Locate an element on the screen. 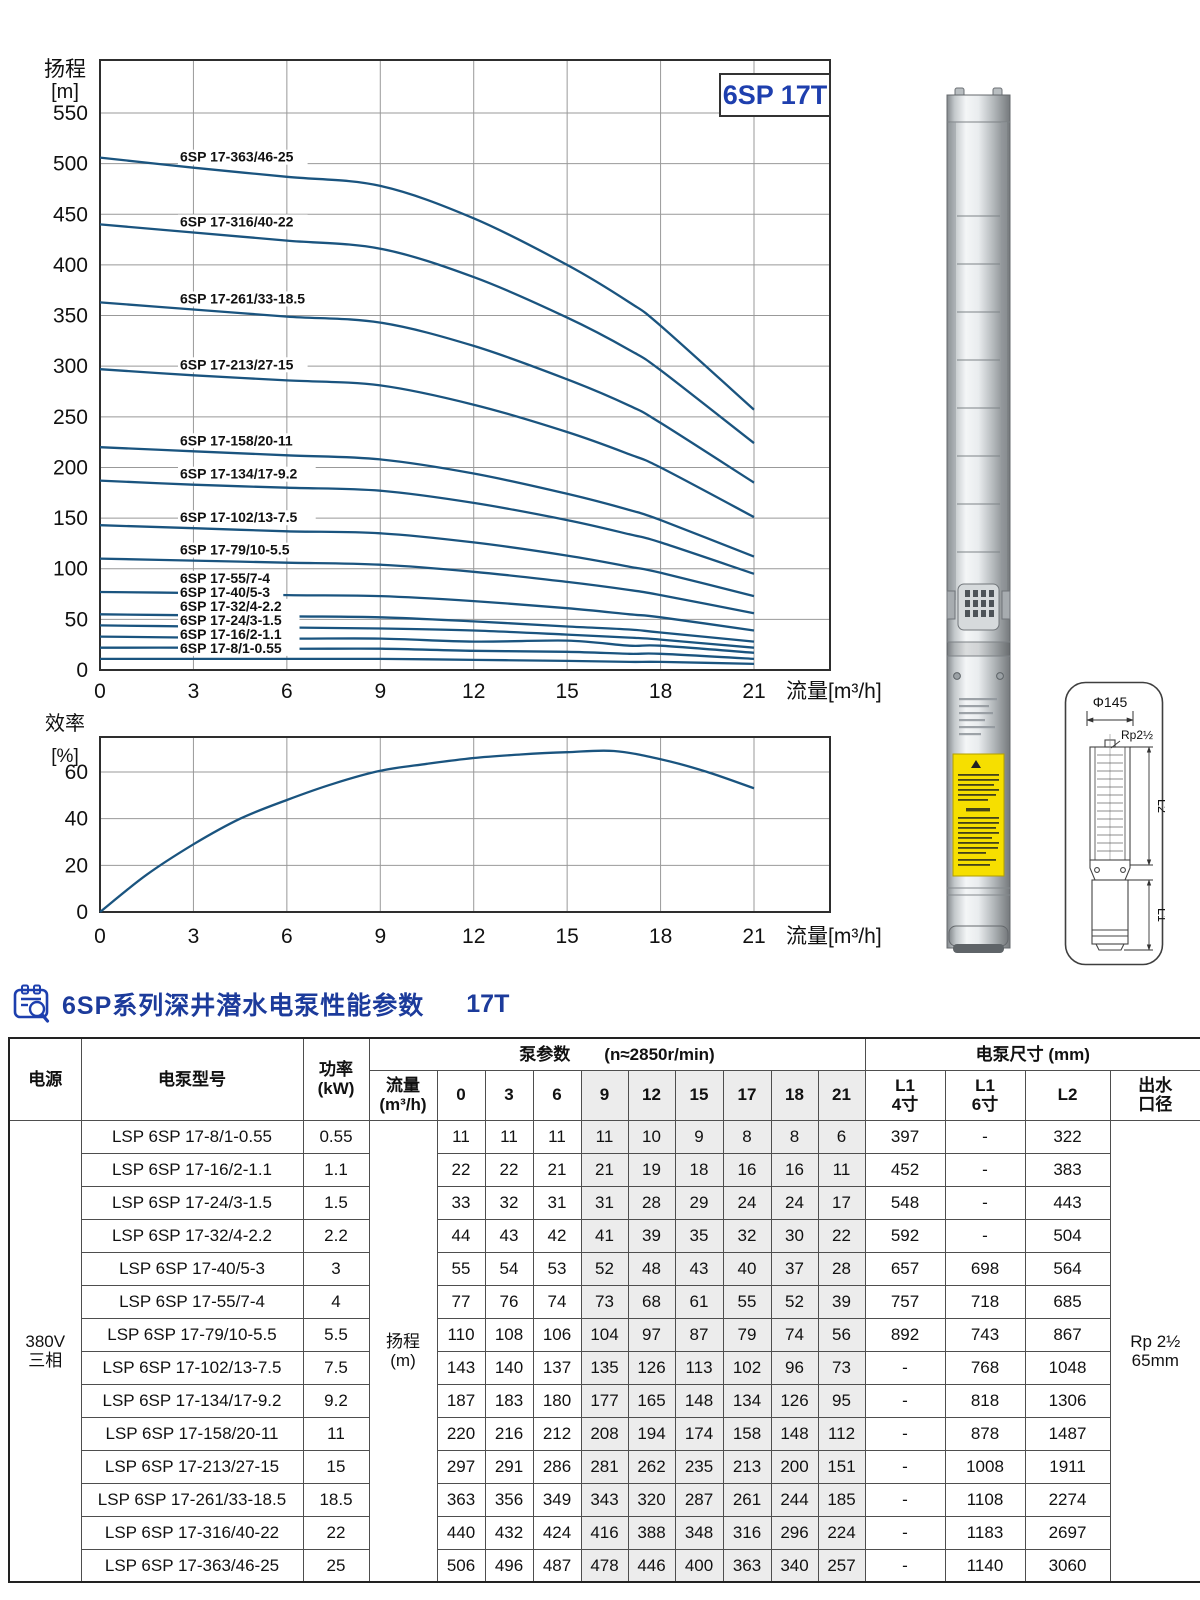 This screenshot has width=1200, height=1600. l1-4in-cell: 657 is located at coordinates (905, 1268).